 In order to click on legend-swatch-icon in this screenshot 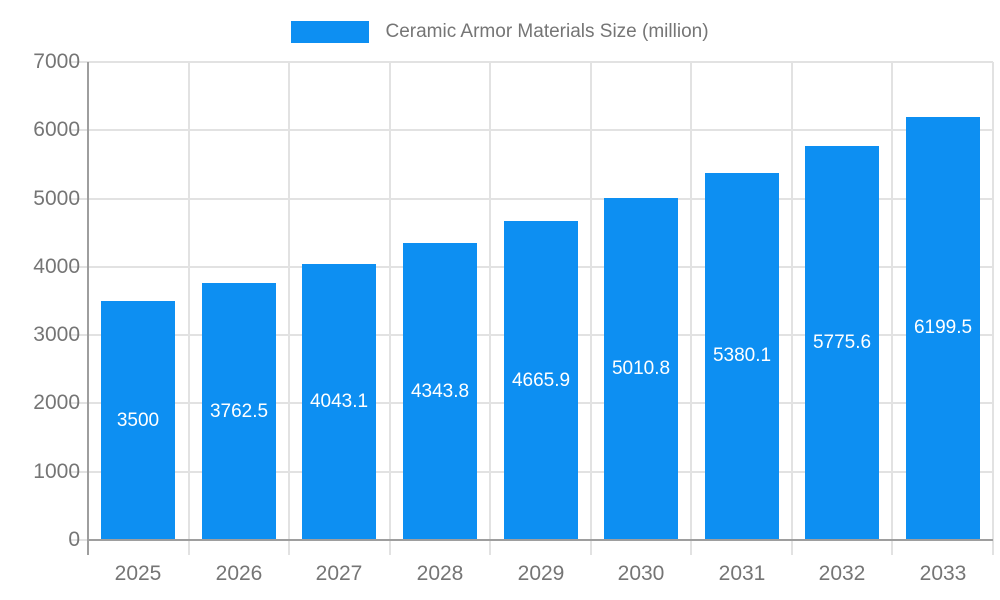, I will do `click(330, 32)`.